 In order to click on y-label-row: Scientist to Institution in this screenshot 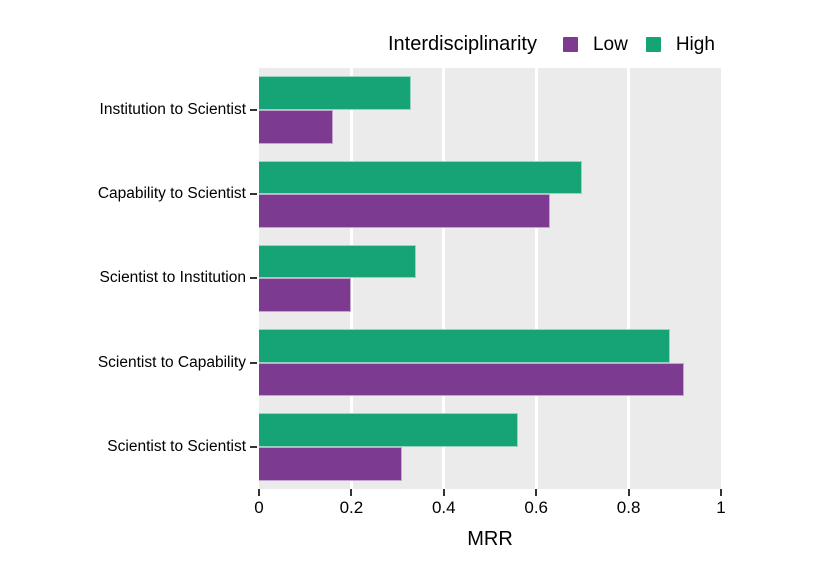, I will do `click(129, 278)`.